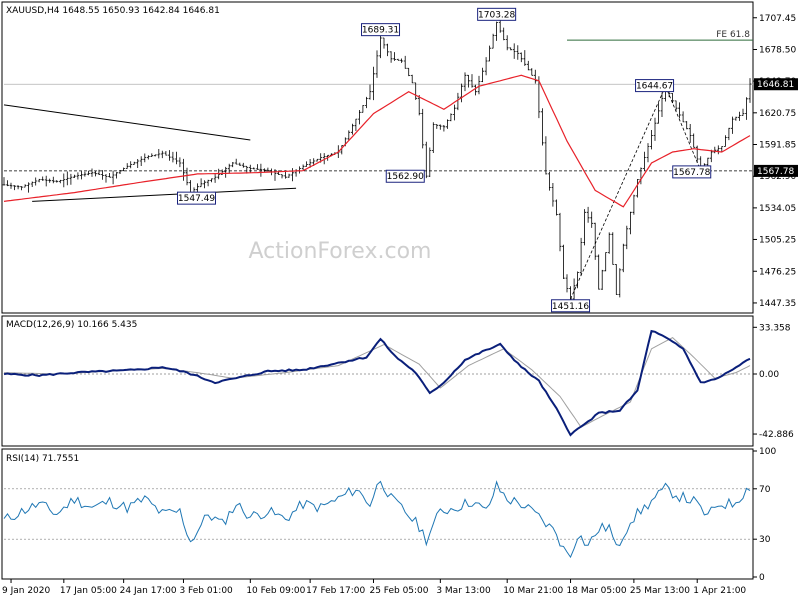  What do you see at coordinates (719, 591) in the screenshot?
I see `time-tick-label: 1 Apr 21:00` at bounding box center [719, 591].